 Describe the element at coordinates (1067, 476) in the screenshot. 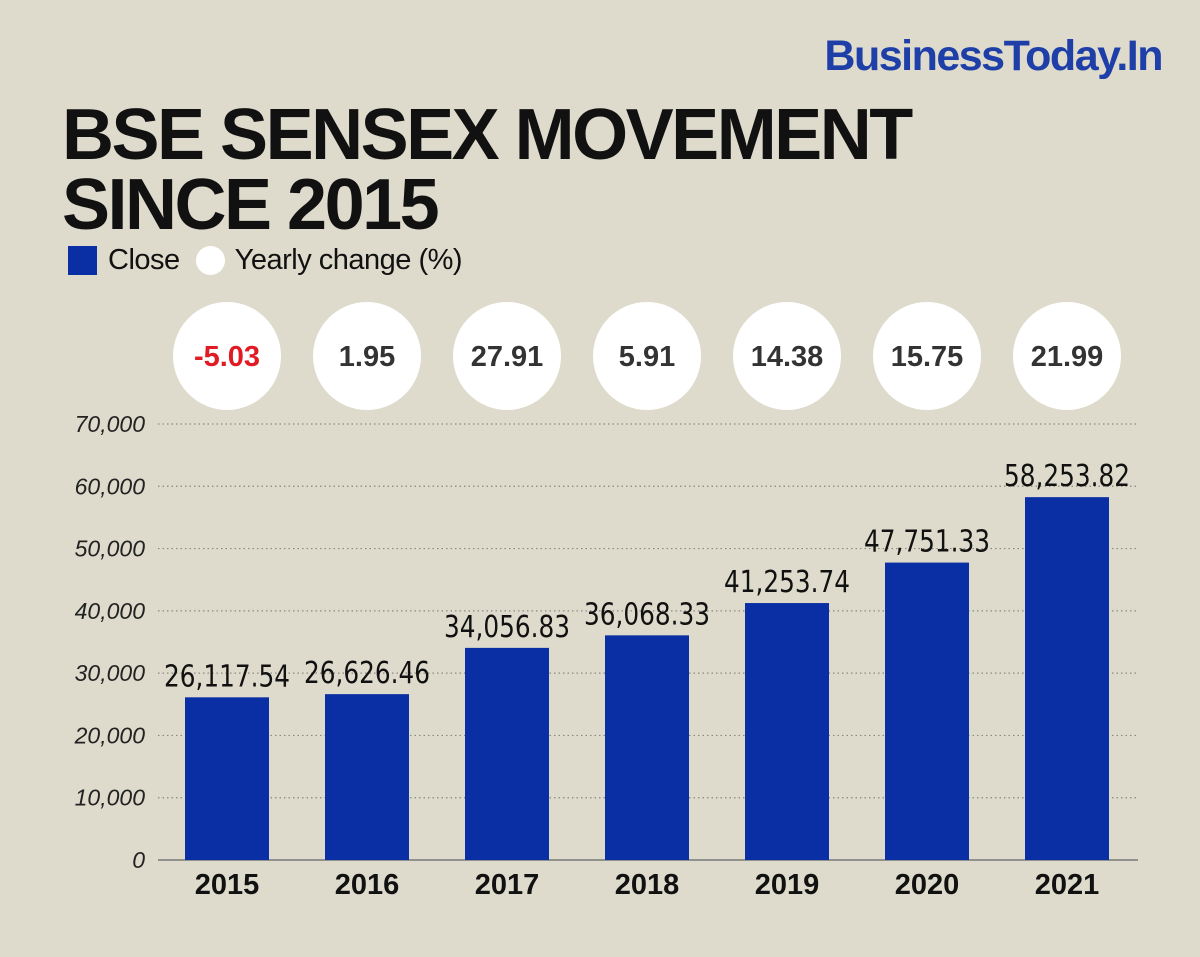

I see `bar-value-label: 58,253.82` at that location.